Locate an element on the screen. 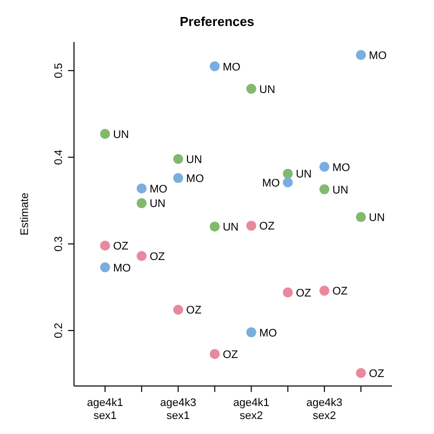  y-tick-label: 0.5 is located at coordinates (59, 70).